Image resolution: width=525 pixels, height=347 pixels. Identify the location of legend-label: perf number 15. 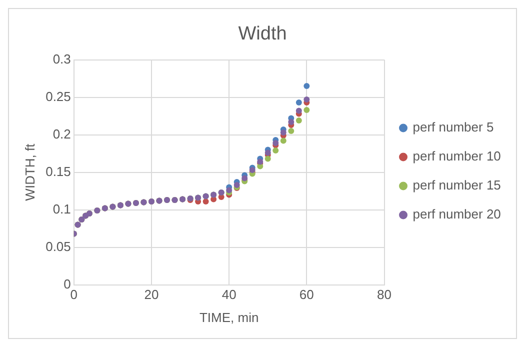
(456, 185).